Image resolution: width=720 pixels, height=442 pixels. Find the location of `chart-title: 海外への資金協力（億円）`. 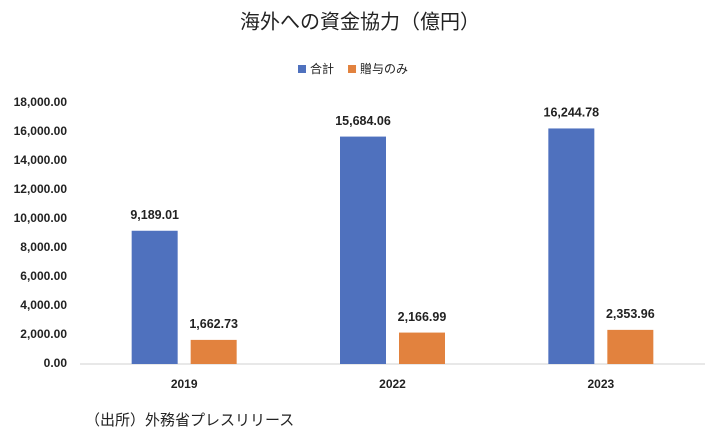

chart-title: 海外への資金協力（億円） is located at coordinates (360, 21).